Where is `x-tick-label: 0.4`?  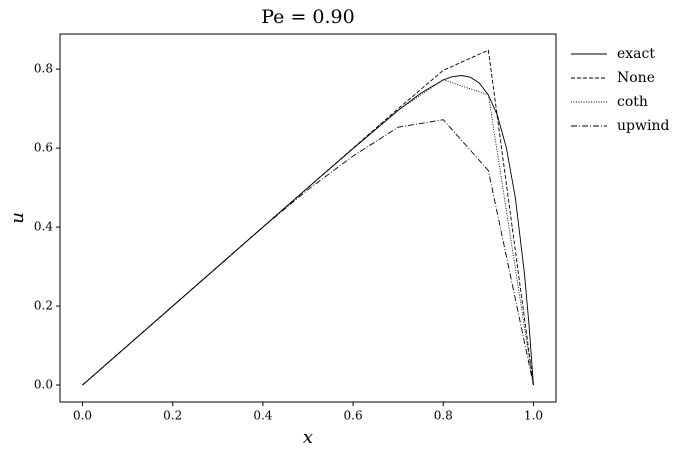 x-tick-label: 0.4 is located at coordinates (262, 416).